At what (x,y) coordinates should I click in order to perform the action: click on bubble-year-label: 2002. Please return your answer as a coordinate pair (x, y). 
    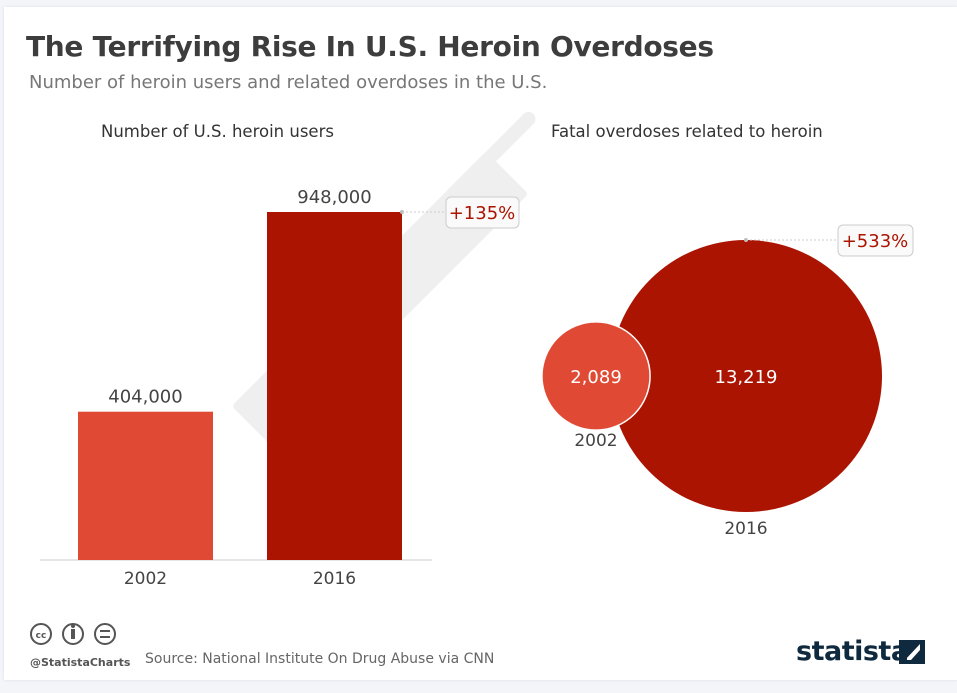
    Looking at the image, I should click on (595, 441).